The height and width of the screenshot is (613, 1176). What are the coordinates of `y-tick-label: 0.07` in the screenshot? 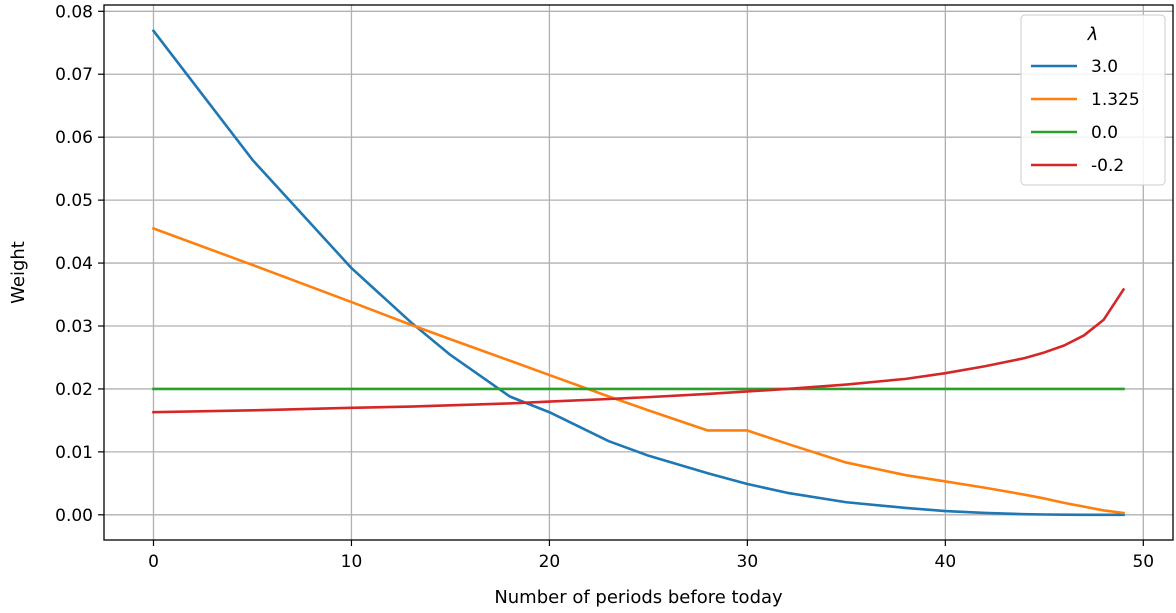 It's located at (74, 75).